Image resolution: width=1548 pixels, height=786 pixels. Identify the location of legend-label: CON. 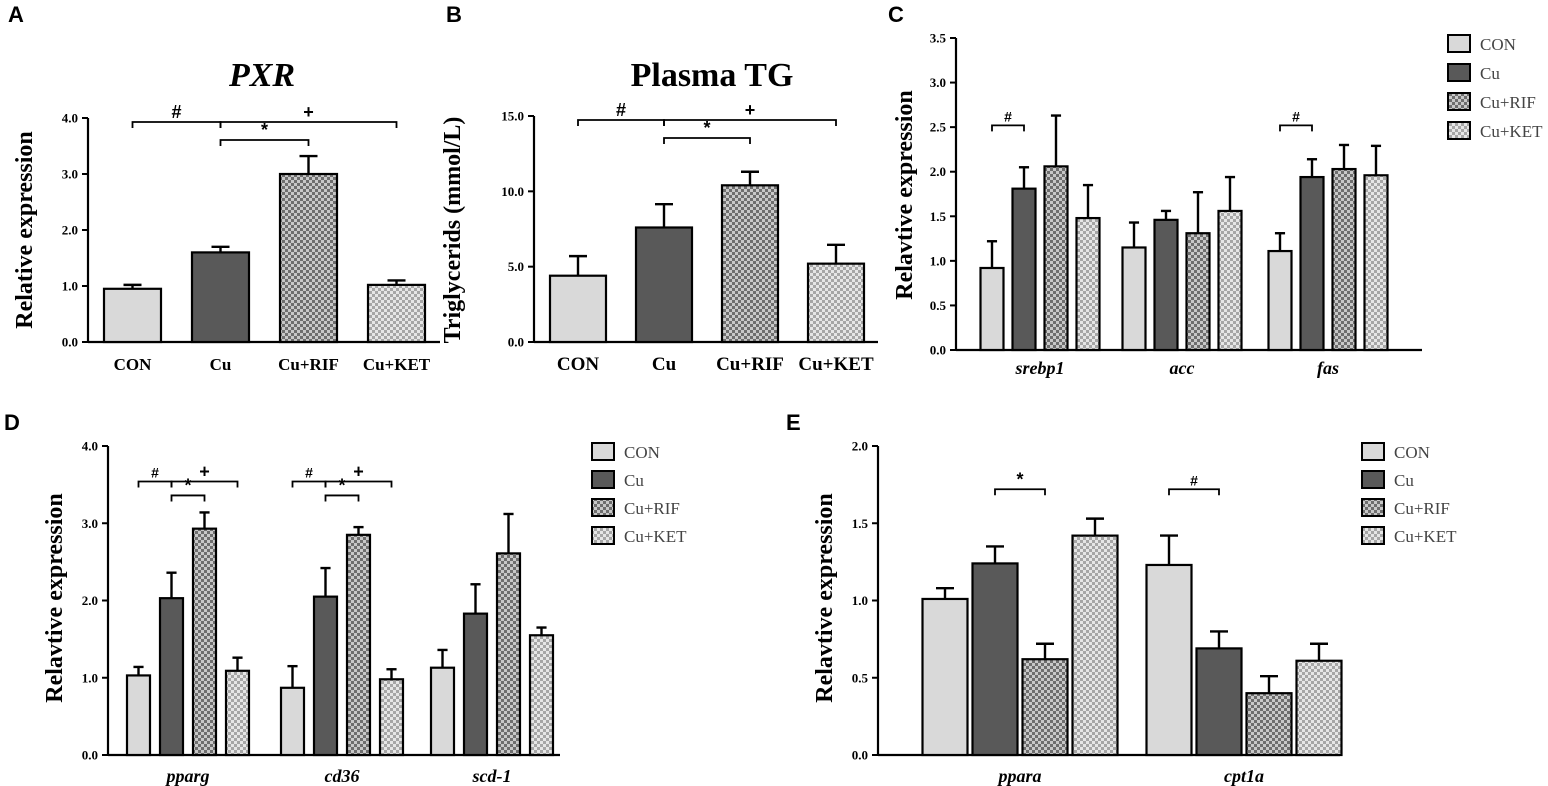
(1498, 44).